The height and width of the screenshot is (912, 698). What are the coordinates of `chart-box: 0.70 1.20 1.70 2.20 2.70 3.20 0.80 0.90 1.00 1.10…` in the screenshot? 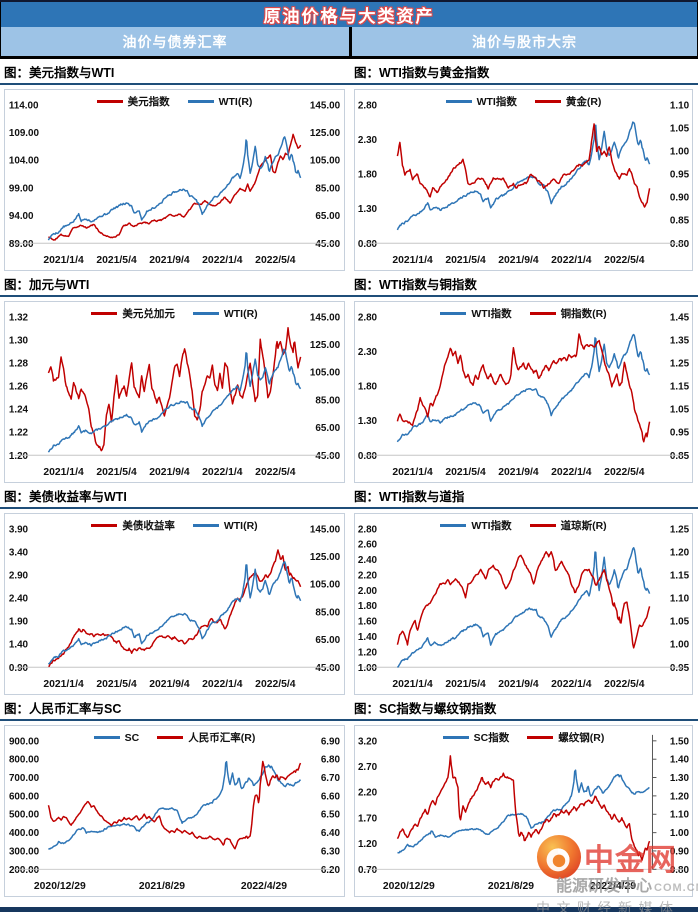 It's located at (523, 811).